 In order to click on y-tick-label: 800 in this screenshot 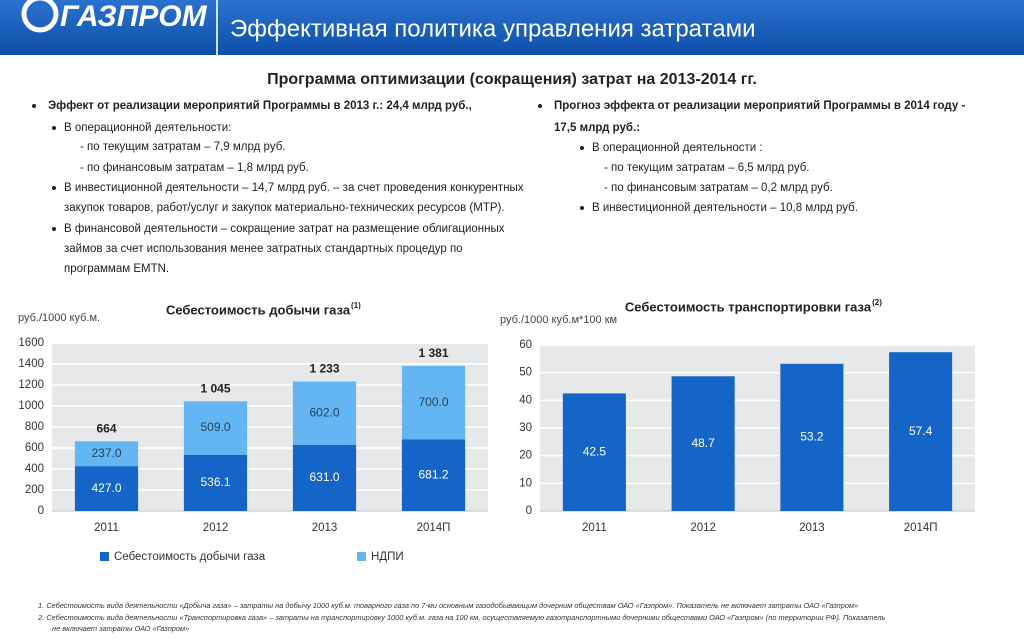, I will do `click(34, 427)`.